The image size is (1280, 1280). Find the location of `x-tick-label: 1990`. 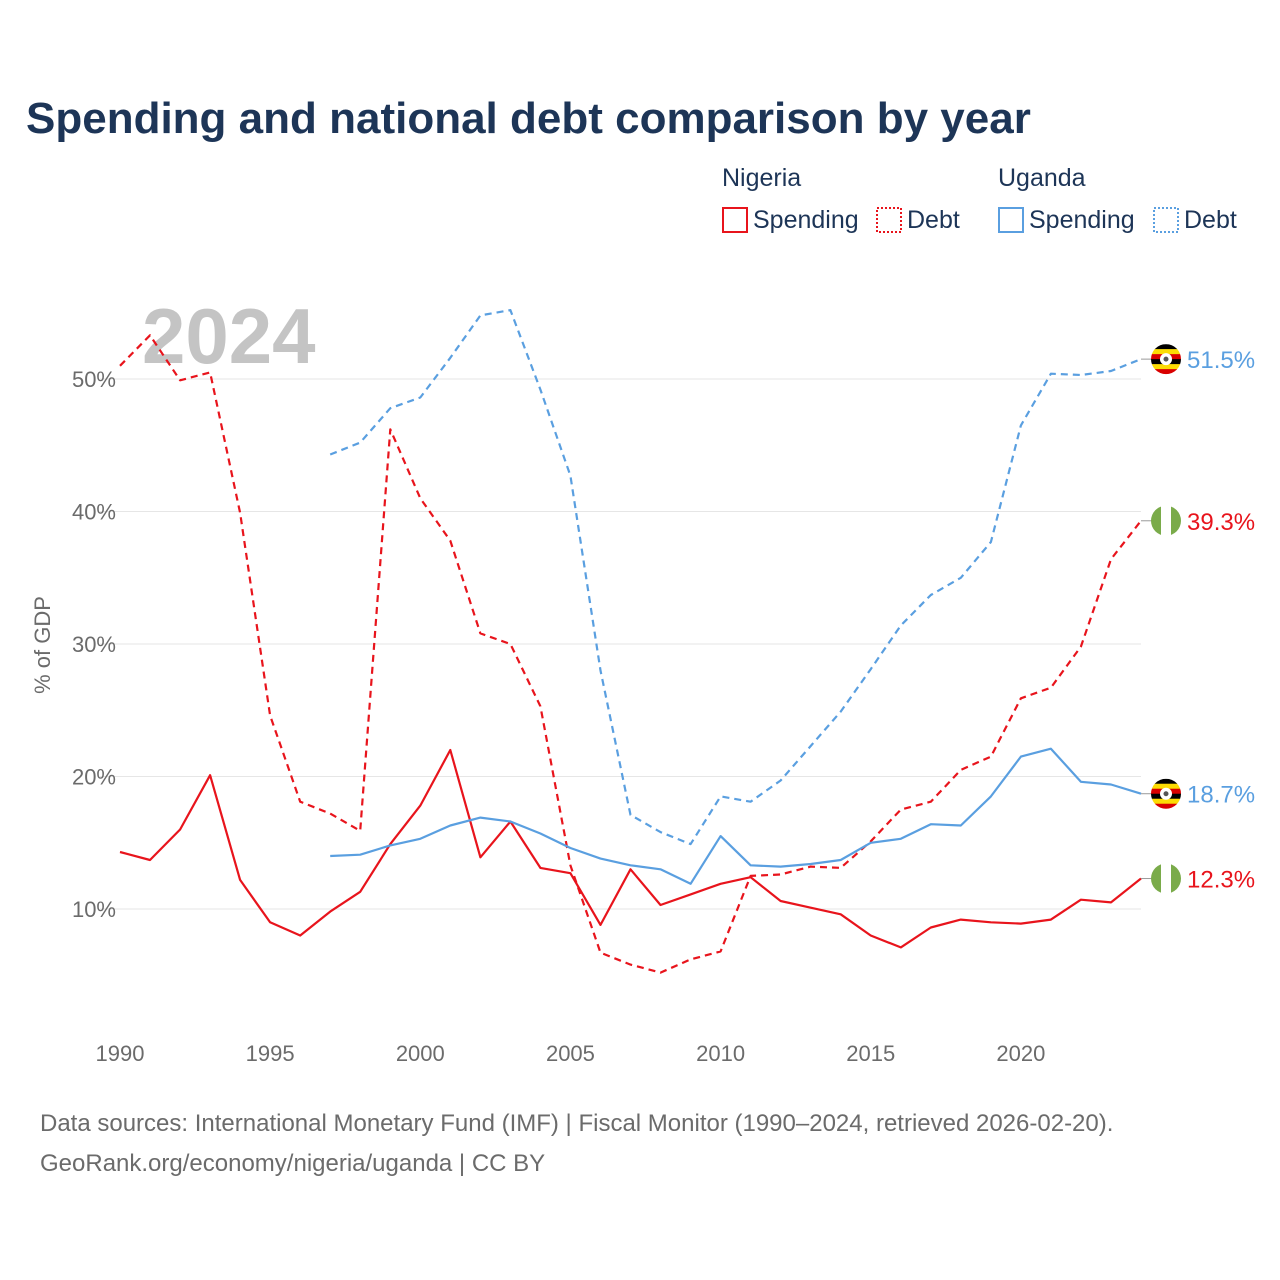

x-tick-label: 1990 is located at coordinates (120, 1053).